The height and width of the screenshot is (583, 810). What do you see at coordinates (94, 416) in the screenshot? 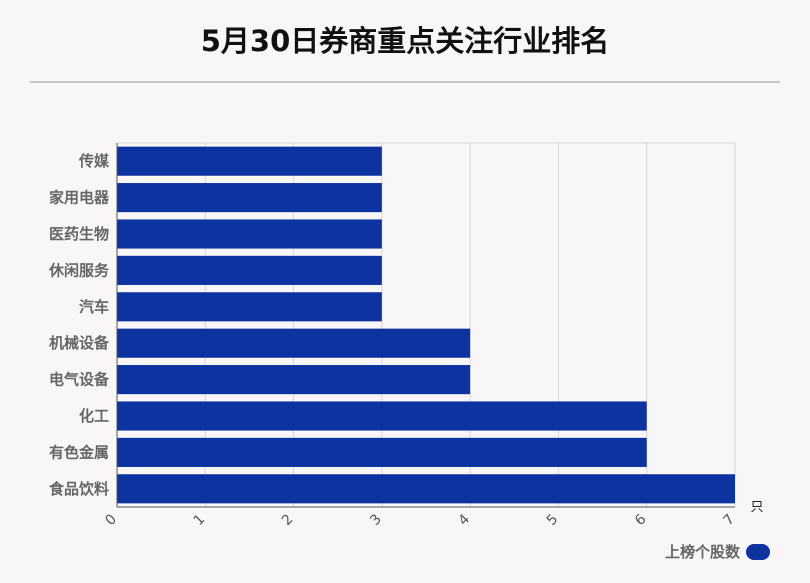
I see `category-label: 化工` at bounding box center [94, 416].